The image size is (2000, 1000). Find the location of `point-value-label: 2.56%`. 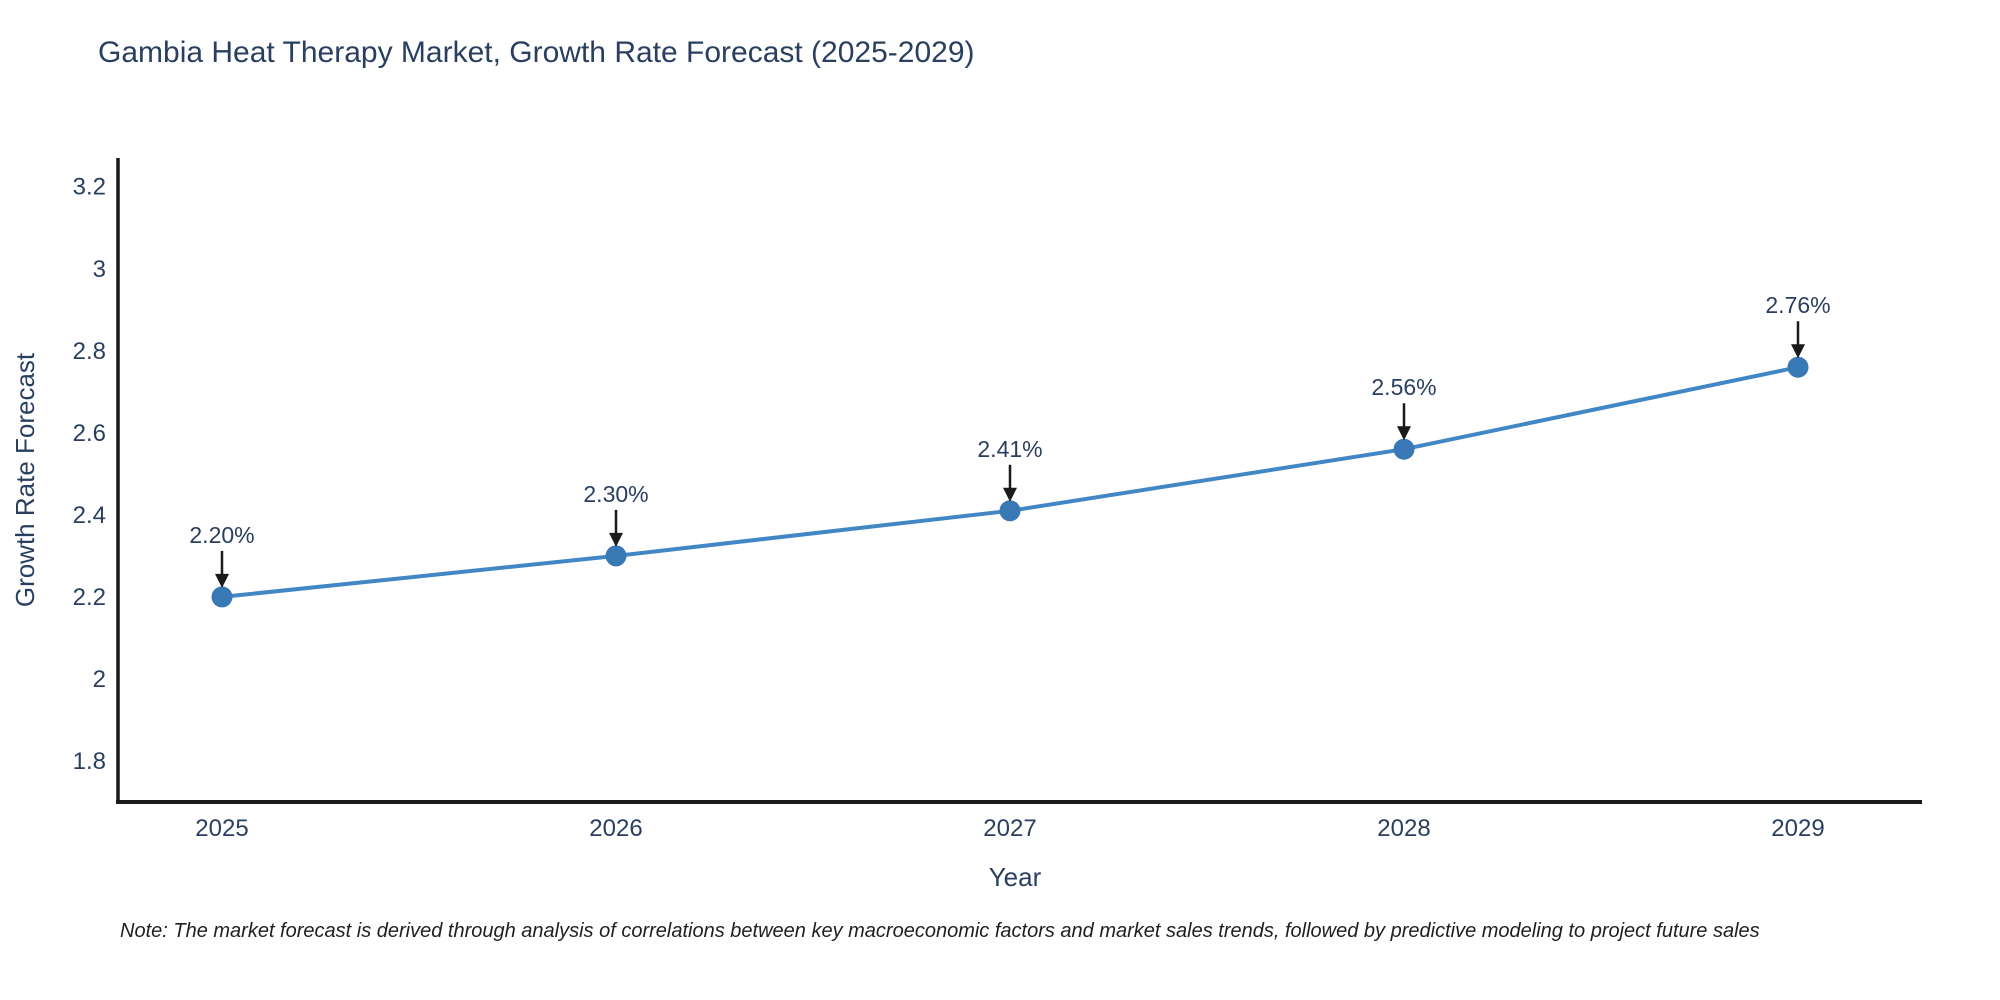

point-value-label: 2.56% is located at coordinates (1403, 387).